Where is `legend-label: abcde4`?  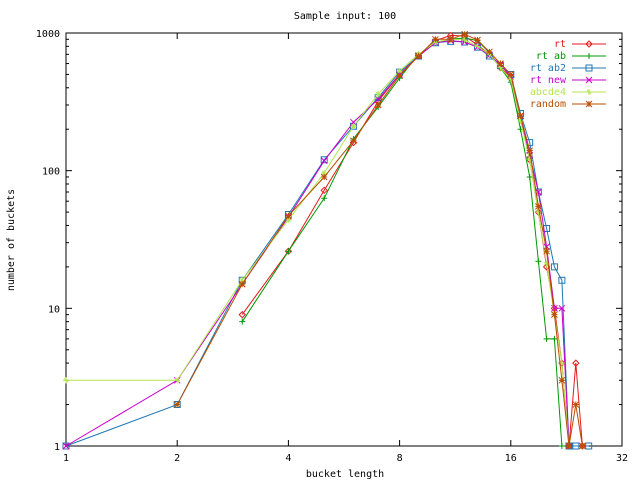 legend-label: abcde4 is located at coordinates (548, 92).